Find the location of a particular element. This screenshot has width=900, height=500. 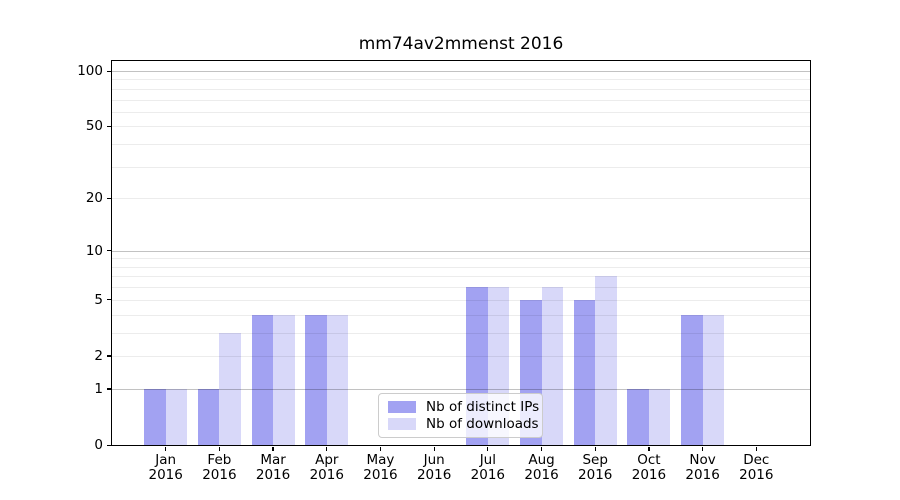

legend-swatch-downloads-icon is located at coordinates (402, 424).